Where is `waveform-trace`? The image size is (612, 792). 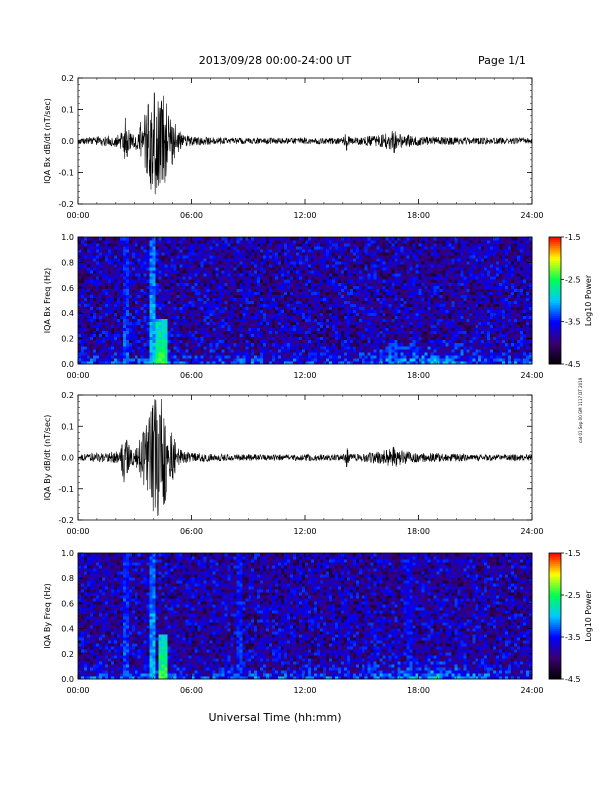 waveform-trace is located at coordinates (305, 143).